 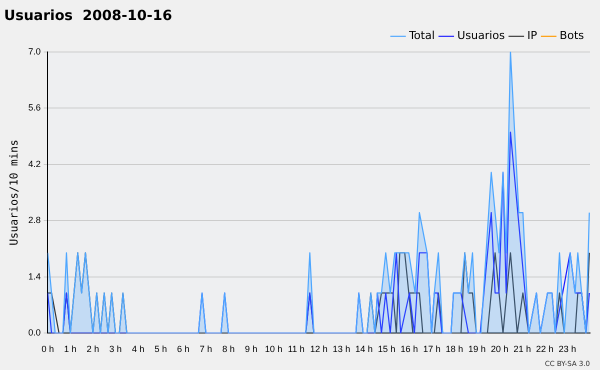 What do you see at coordinates (34, 163) in the screenshot?
I see `y-tick-label: 4.2` at bounding box center [34, 163].